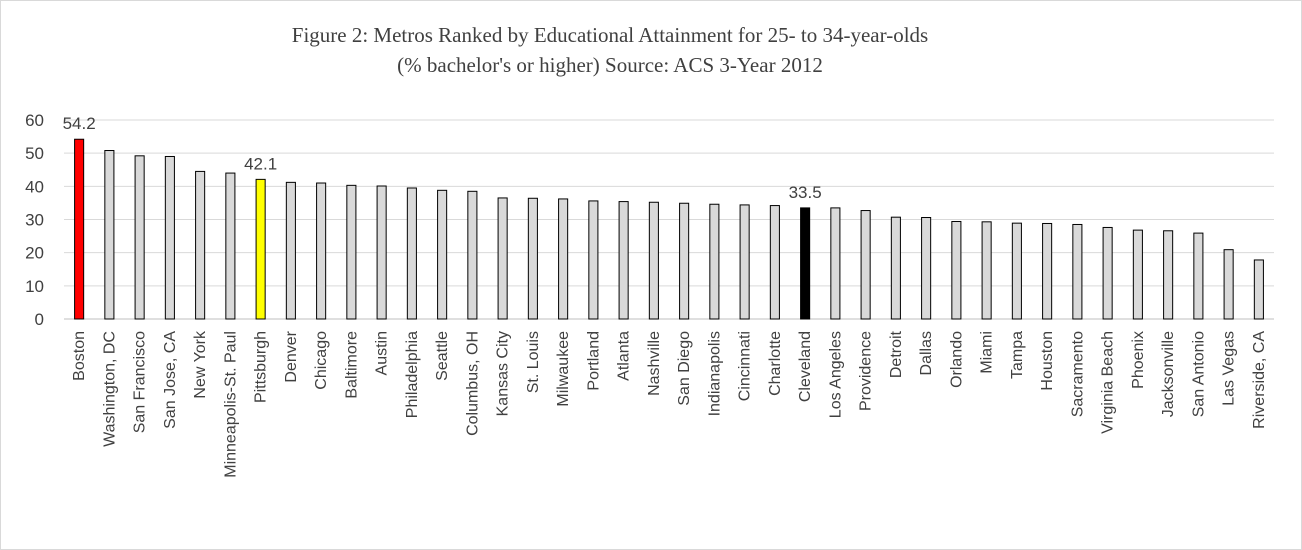 Image resolution: width=1302 pixels, height=550 pixels. Describe the element at coordinates (109, 235) in the screenshot. I see `bar-washington-dc` at that location.